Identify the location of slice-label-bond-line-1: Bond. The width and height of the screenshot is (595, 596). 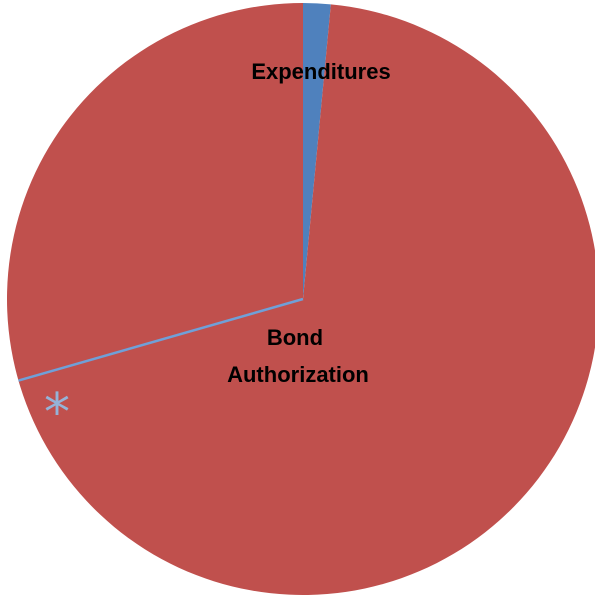
(295, 337).